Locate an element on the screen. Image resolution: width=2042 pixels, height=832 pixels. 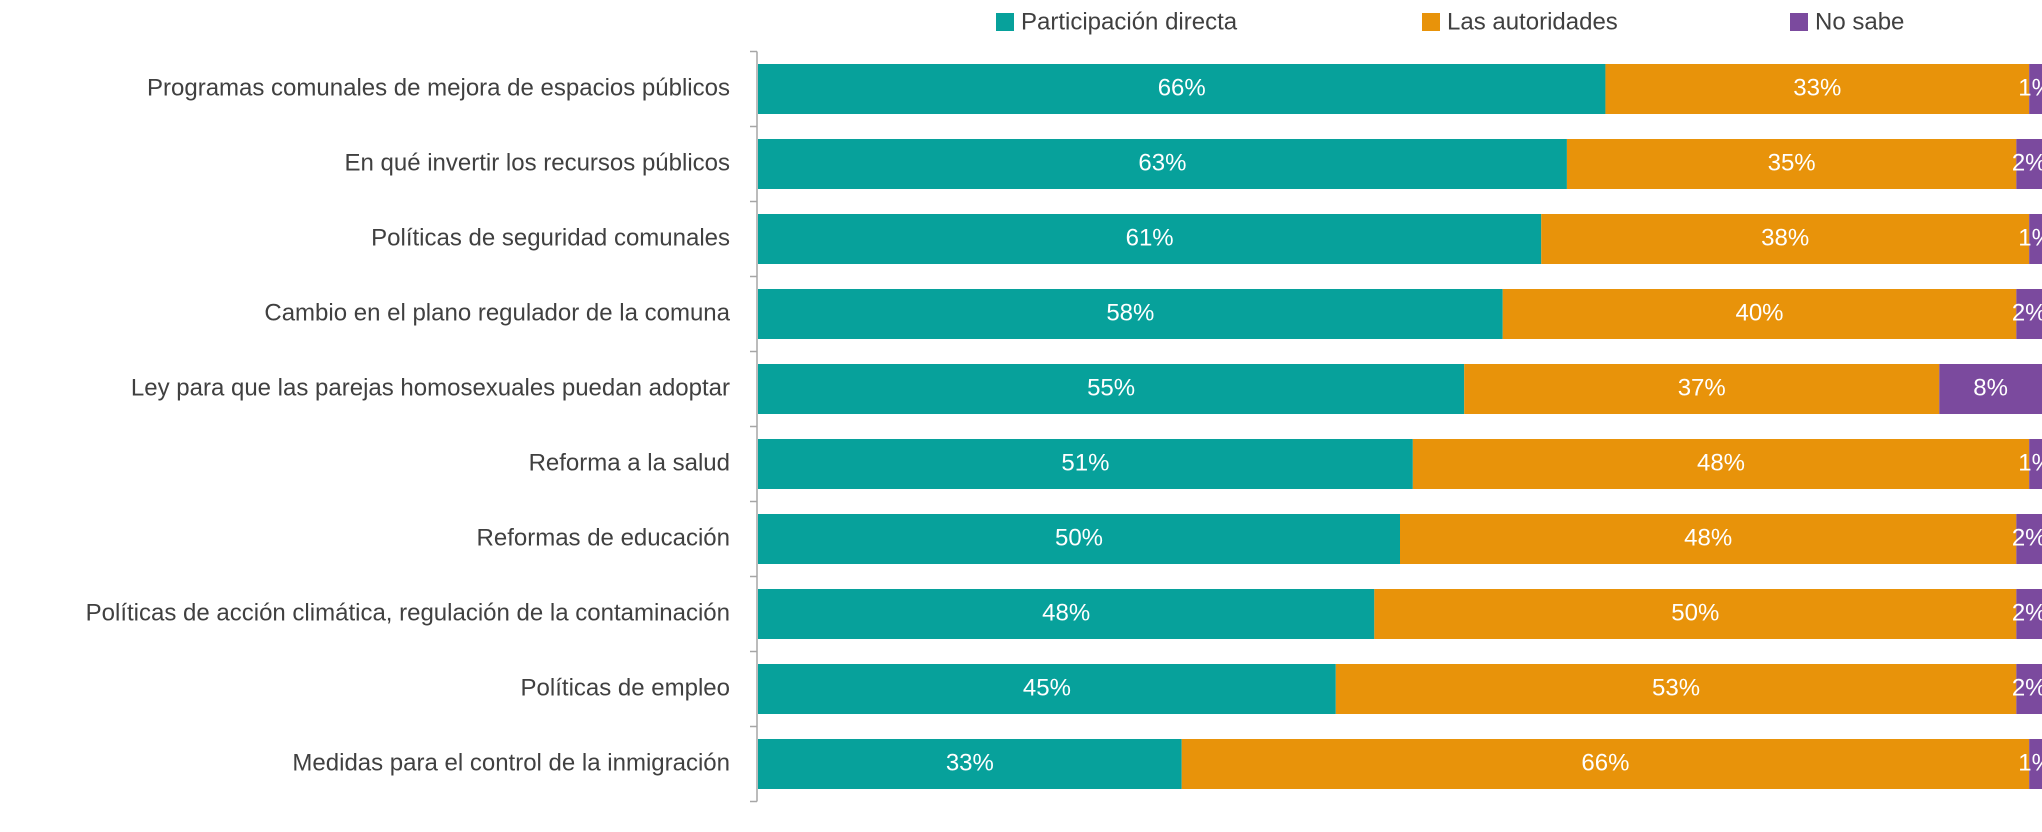
data-label: 61% is located at coordinates (1150, 237).